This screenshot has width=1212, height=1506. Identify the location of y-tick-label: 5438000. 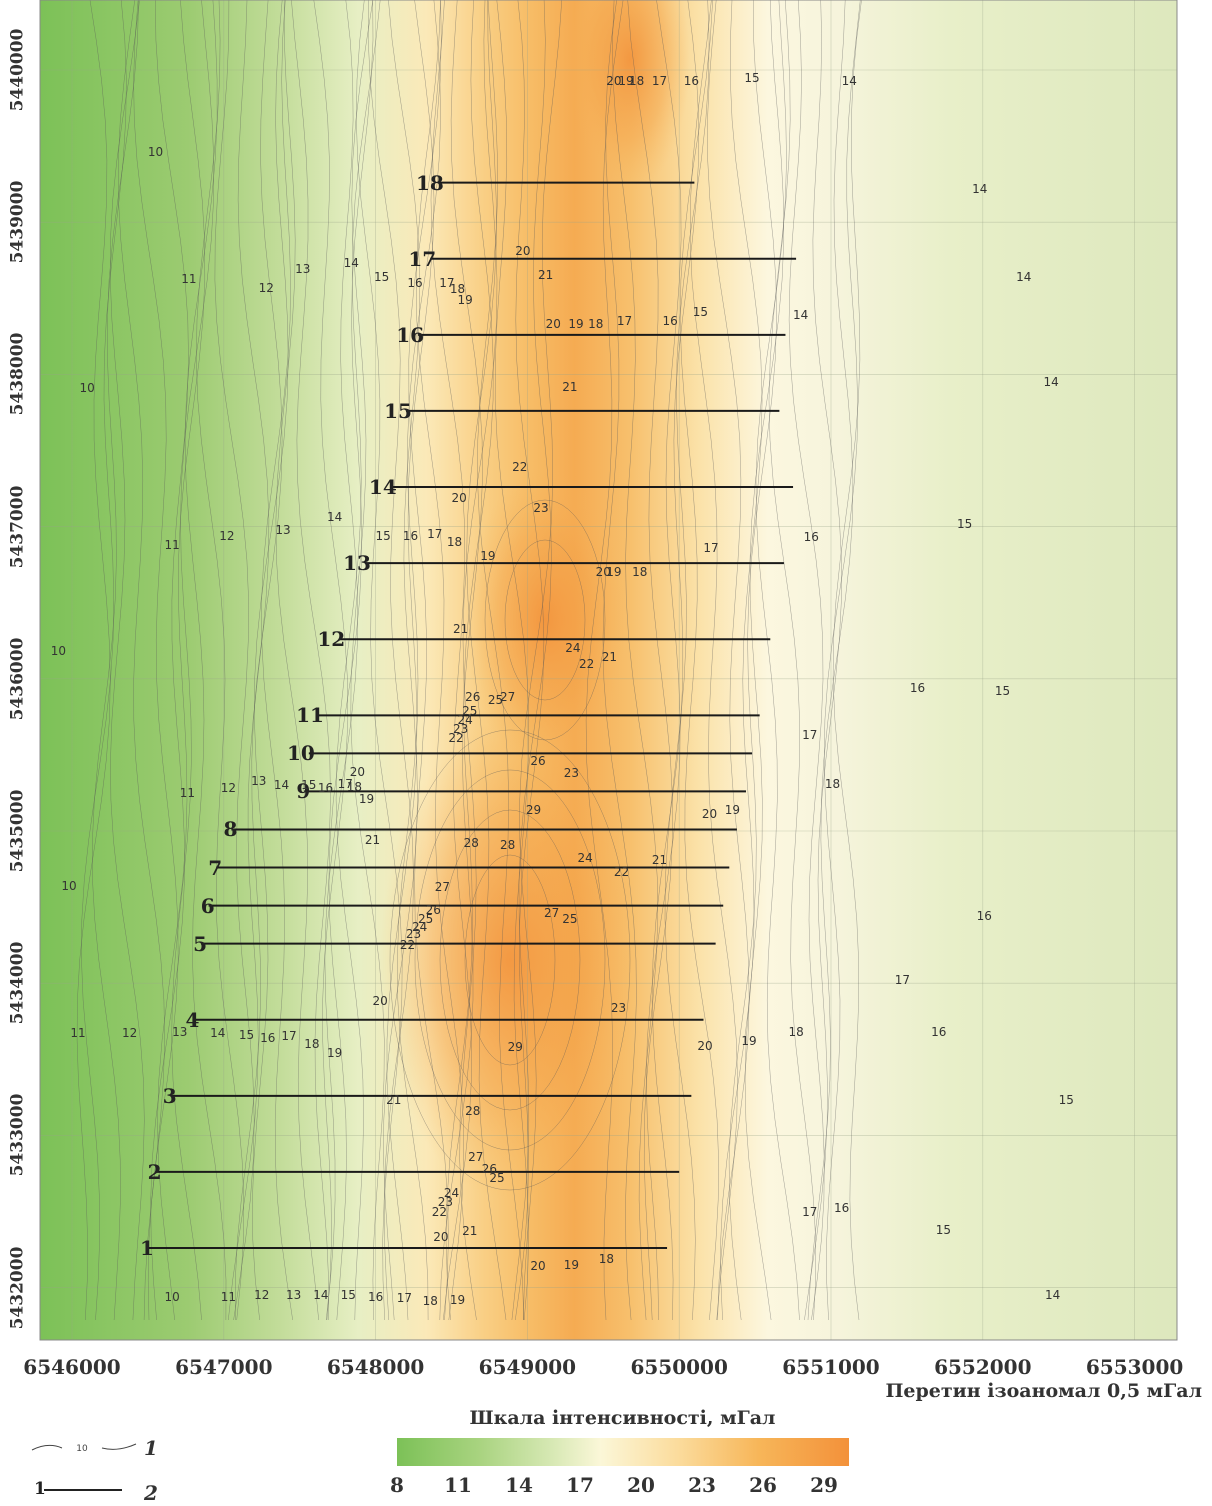
(17, 374).